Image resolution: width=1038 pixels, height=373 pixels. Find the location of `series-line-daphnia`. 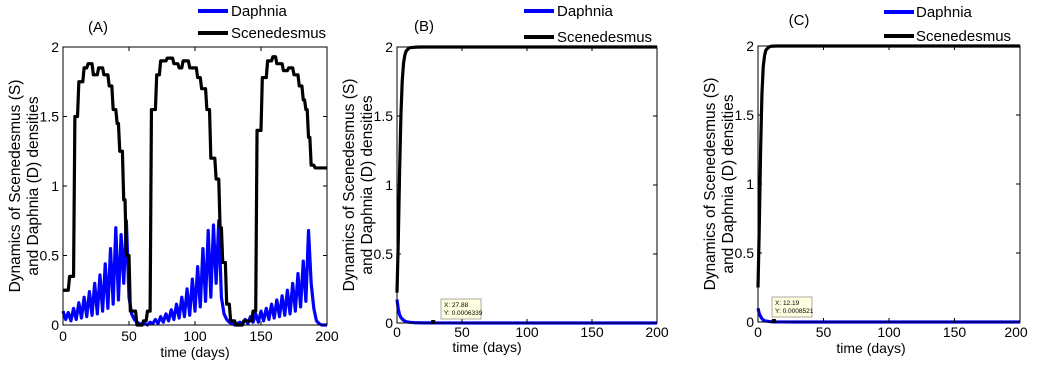

series-line-daphnia is located at coordinates (194, 273).